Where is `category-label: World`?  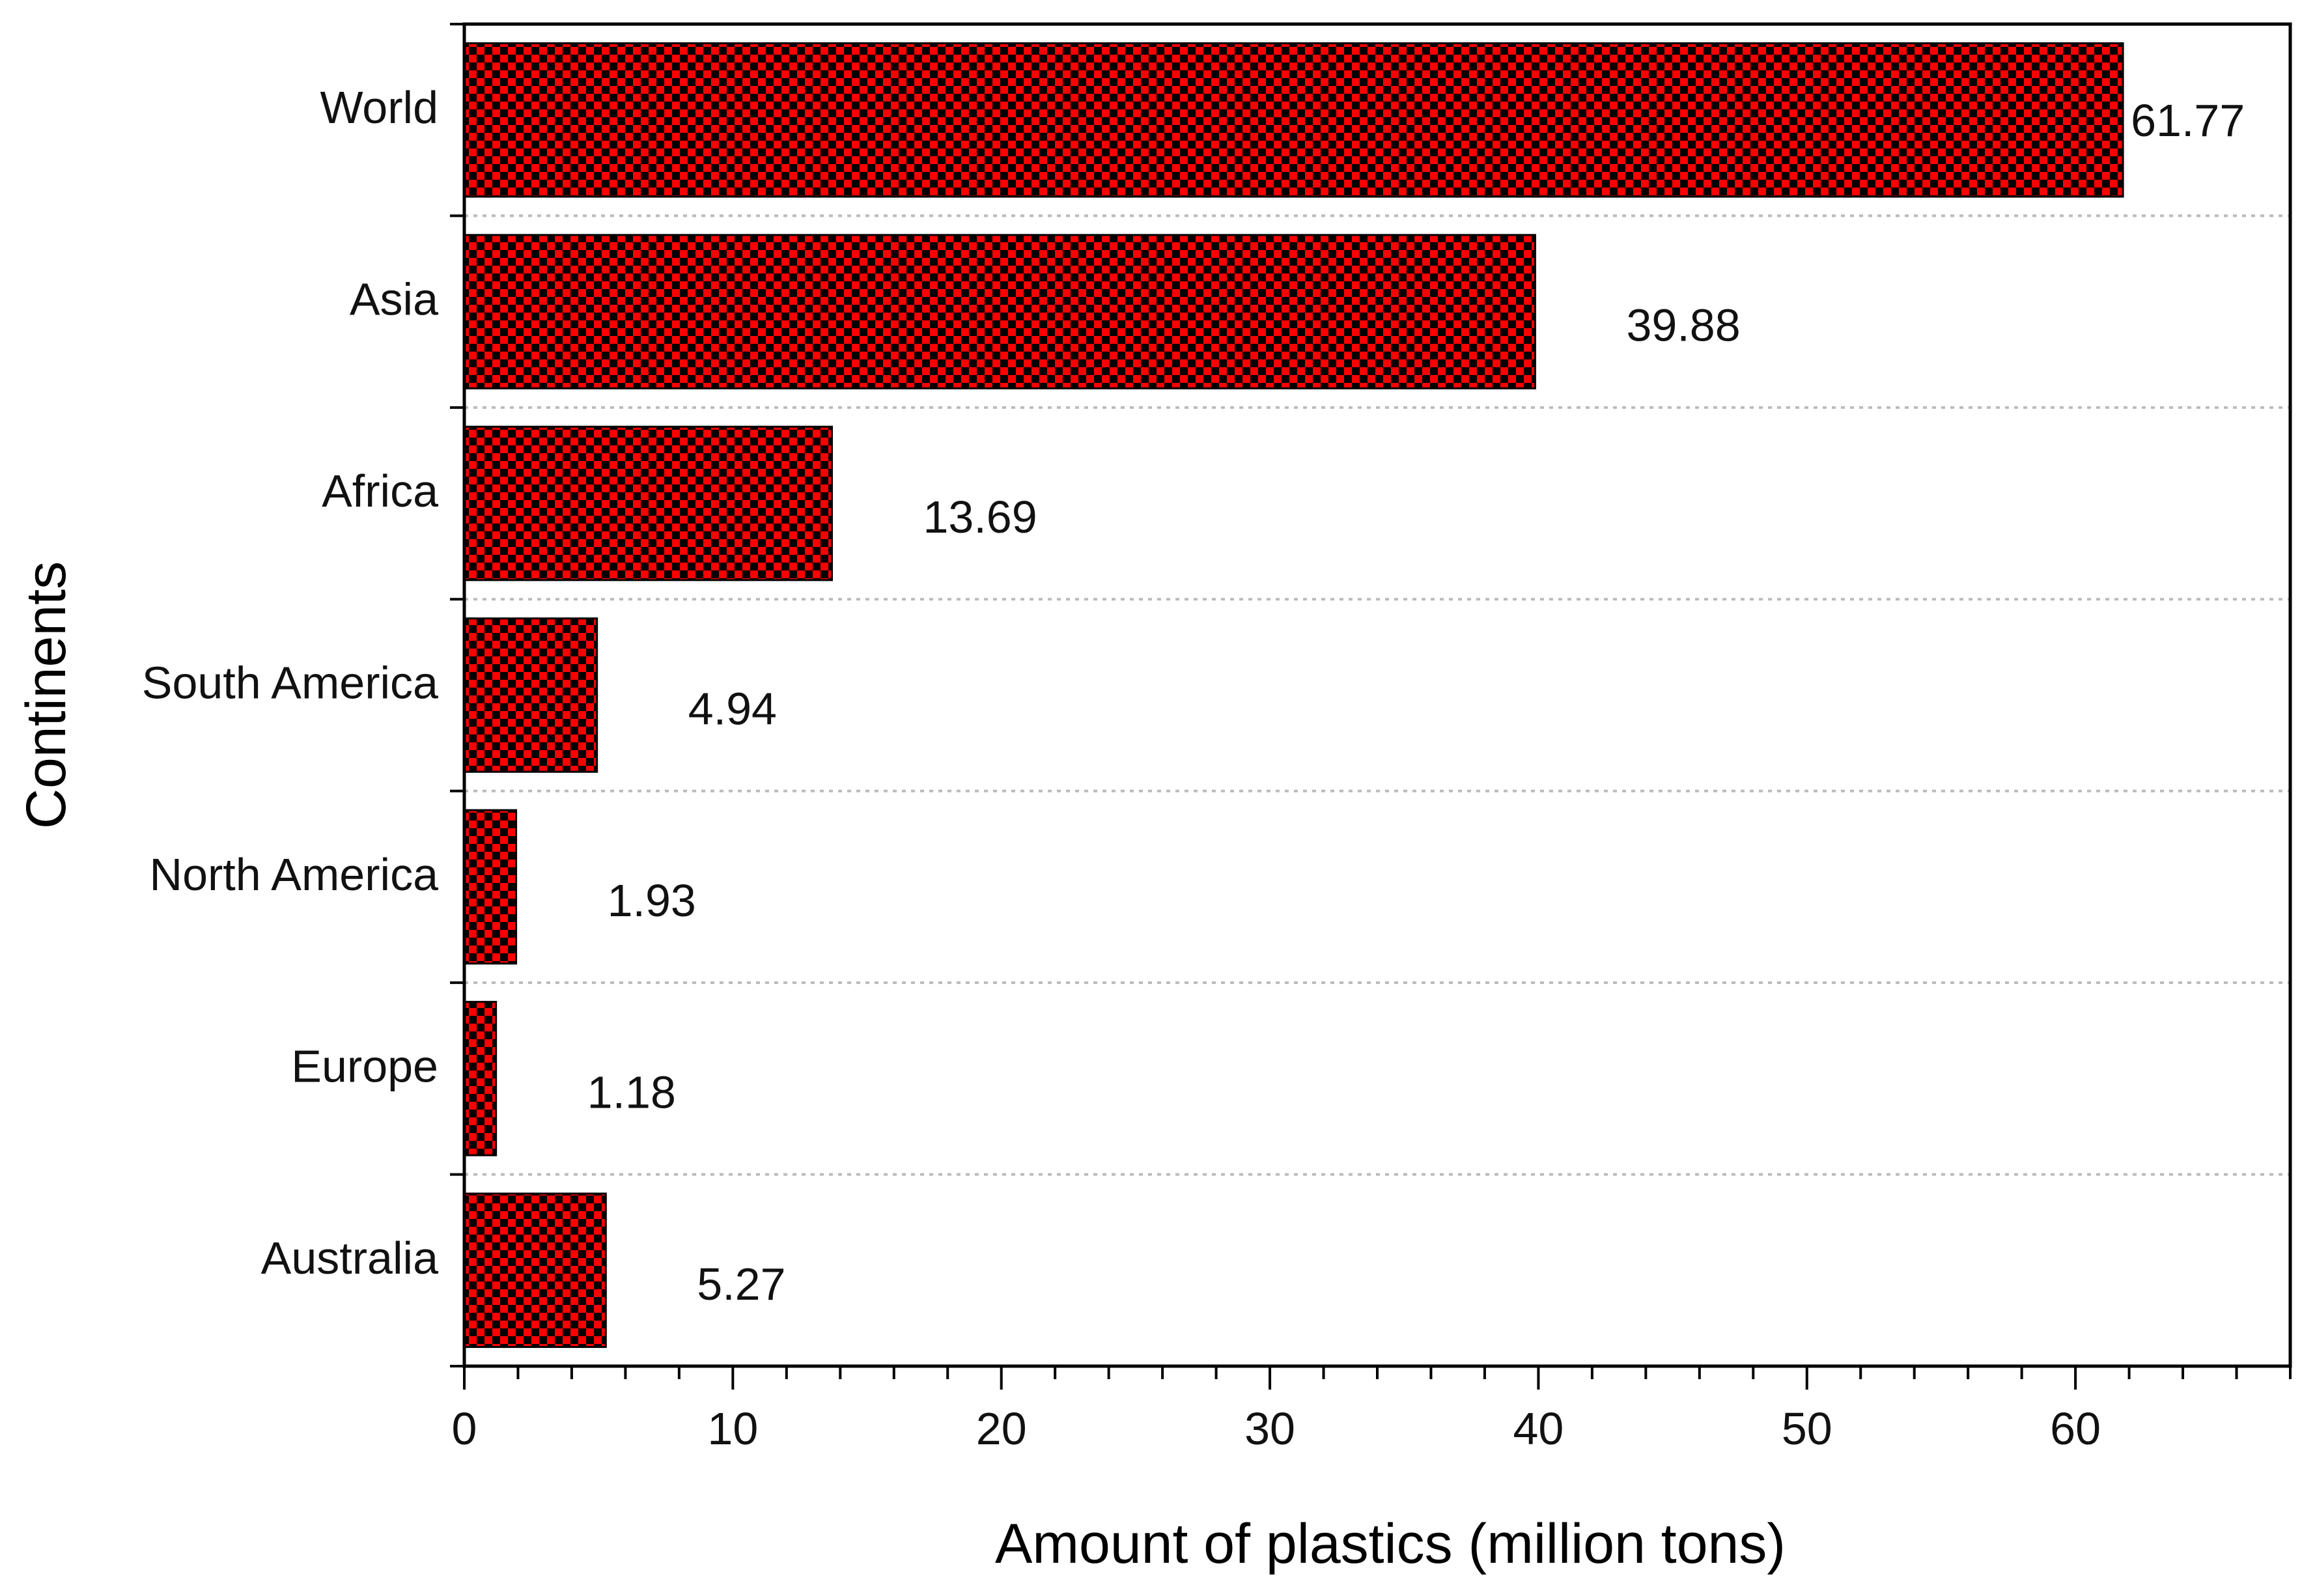 category-label: World is located at coordinates (379, 108).